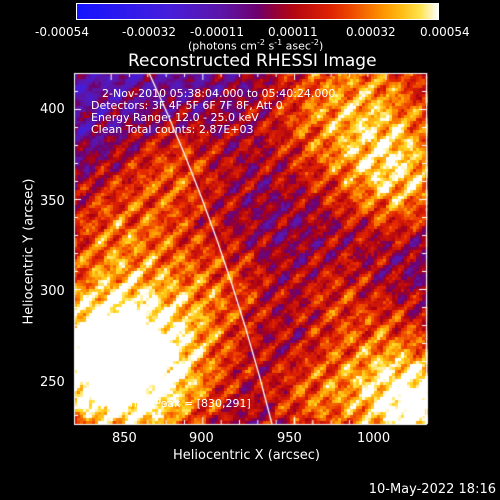 The width and height of the screenshot is (500, 500). I want to click on y-tick-label: 300, so click(52, 291).